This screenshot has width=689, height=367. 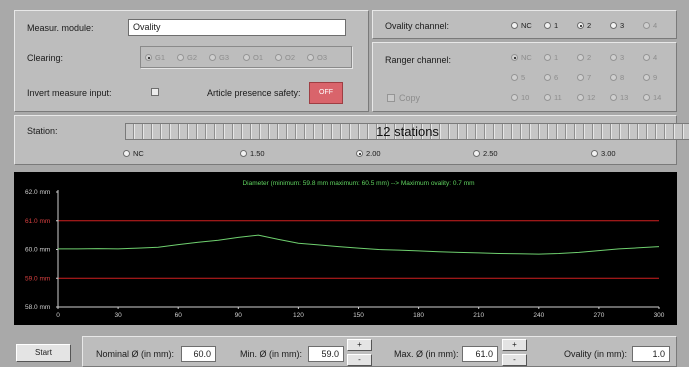 What do you see at coordinates (252, 153) in the screenshot?
I see `station-option-1-50: 1.50` at bounding box center [252, 153].